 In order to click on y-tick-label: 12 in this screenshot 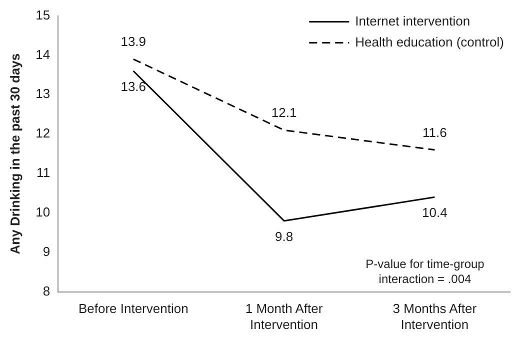, I will do `click(43, 133)`.